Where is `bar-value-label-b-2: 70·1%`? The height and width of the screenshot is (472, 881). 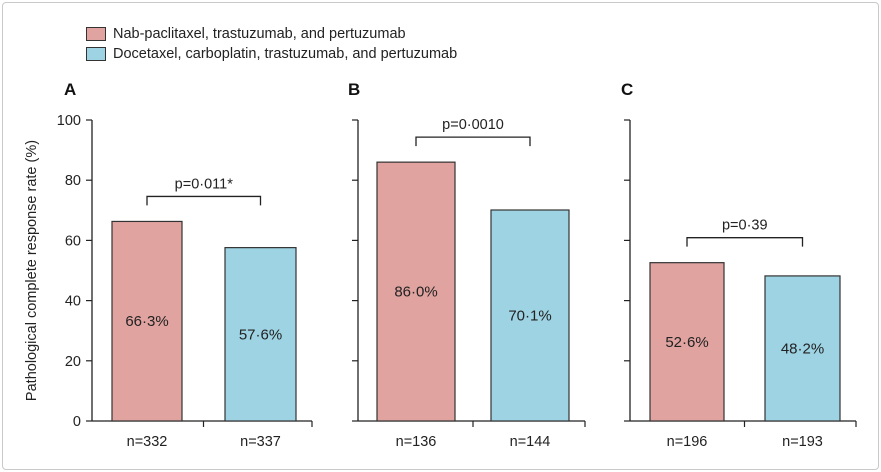 bar-value-label-b-2: 70·1% is located at coordinates (529, 315).